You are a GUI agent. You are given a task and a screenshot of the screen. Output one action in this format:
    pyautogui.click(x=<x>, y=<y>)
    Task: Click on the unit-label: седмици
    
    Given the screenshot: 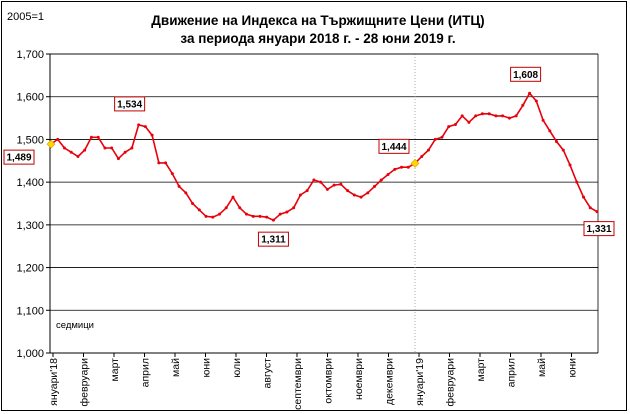 What is the action you would take?
    pyautogui.click(x=75, y=325)
    